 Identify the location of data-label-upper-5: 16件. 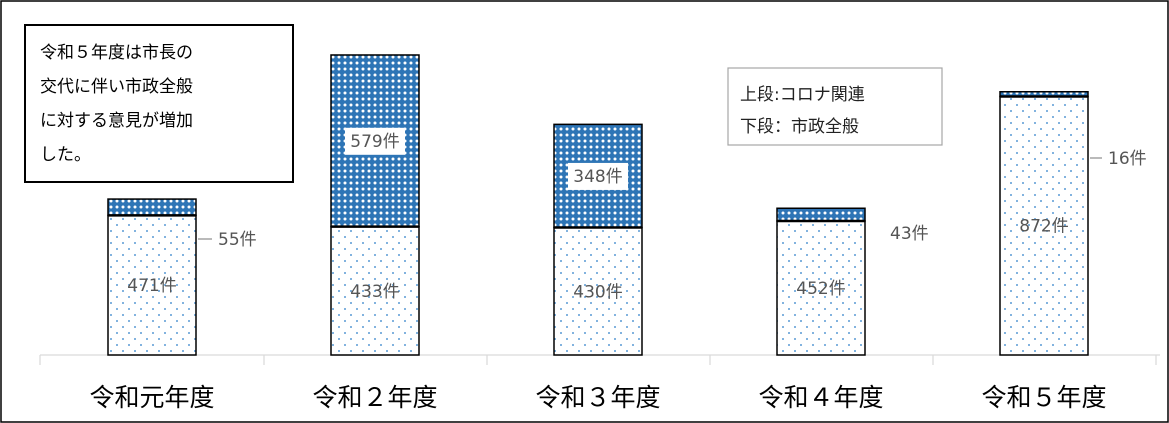
(1127, 159).